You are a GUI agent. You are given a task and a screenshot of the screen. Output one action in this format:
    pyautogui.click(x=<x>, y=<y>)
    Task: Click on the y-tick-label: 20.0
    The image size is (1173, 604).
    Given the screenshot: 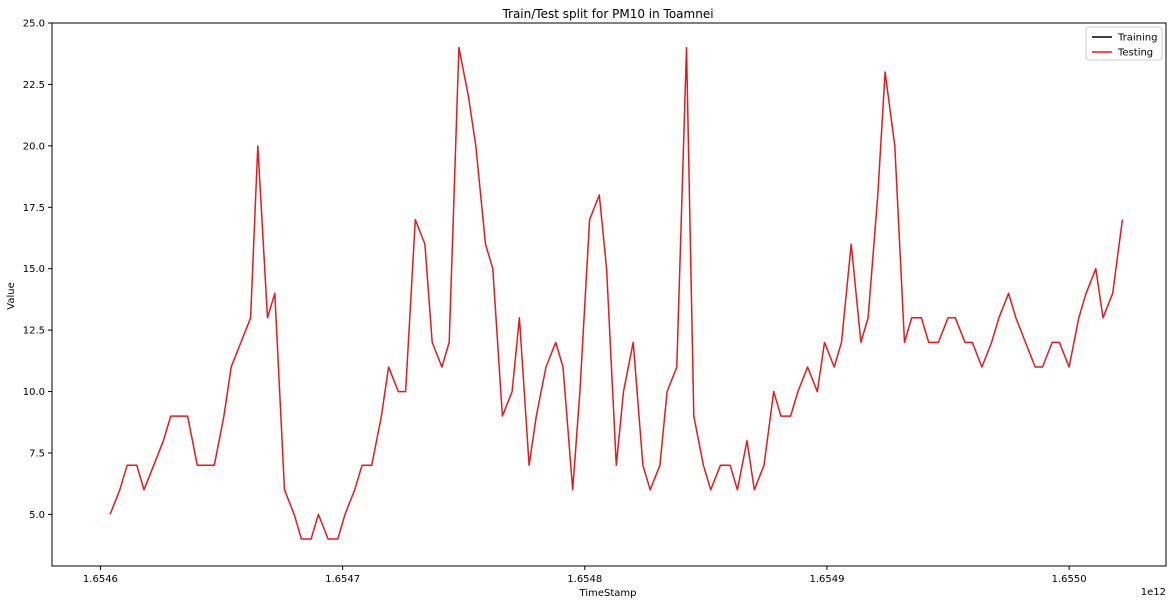 What is the action you would take?
    pyautogui.click(x=34, y=146)
    